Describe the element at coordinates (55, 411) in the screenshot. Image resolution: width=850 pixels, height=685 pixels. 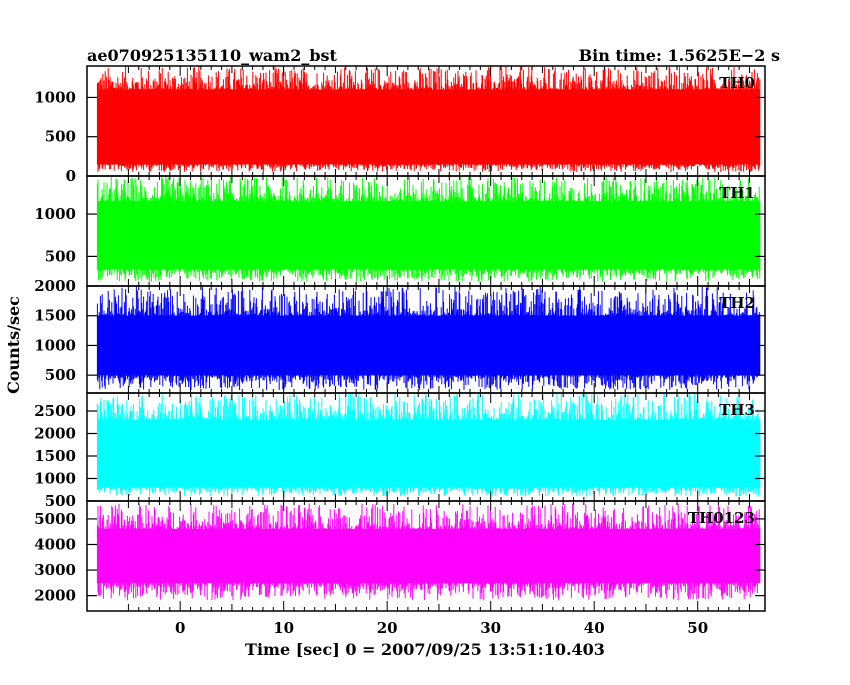
I see `y-tick-label: 2500` at that location.